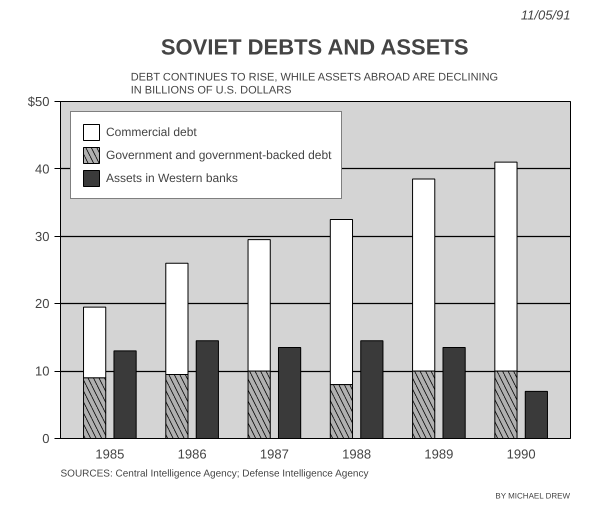  I want to click on legend-label: Government and government-backed debt, so click(219, 155).